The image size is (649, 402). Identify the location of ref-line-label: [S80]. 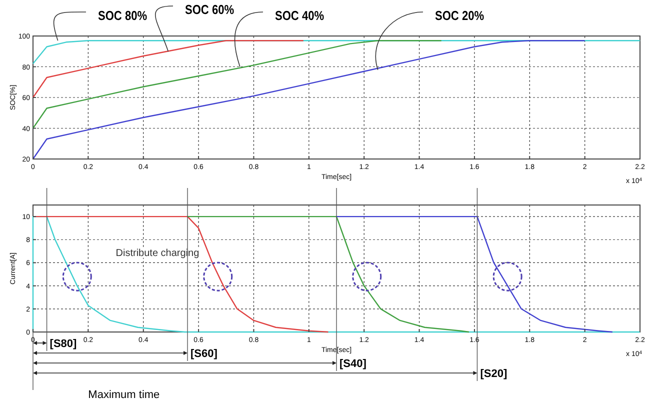
(64, 344).